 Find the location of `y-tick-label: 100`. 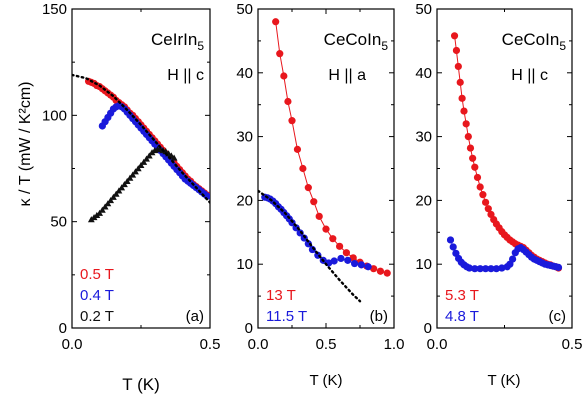

y-tick-label: 100 is located at coordinates (54, 115).